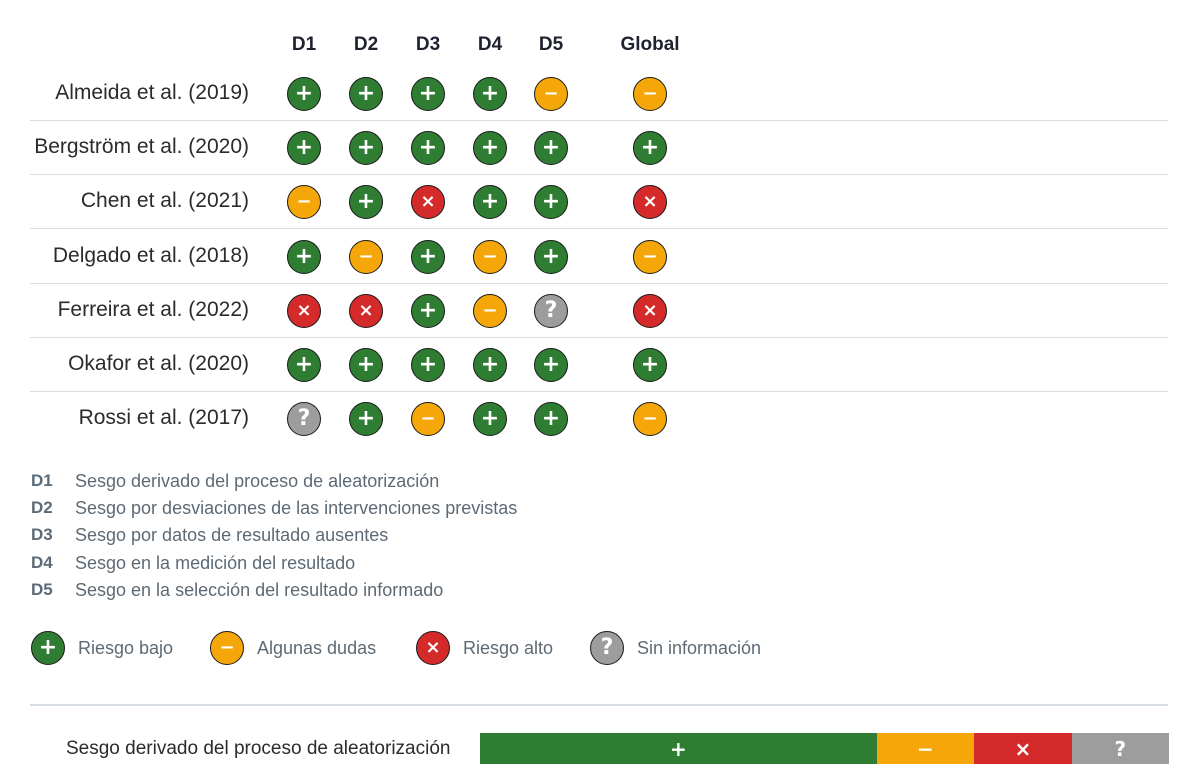 The image size is (1200, 768). What do you see at coordinates (42, 480) in the screenshot?
I see `definition-code: D1` at bounding box center [42, 480].